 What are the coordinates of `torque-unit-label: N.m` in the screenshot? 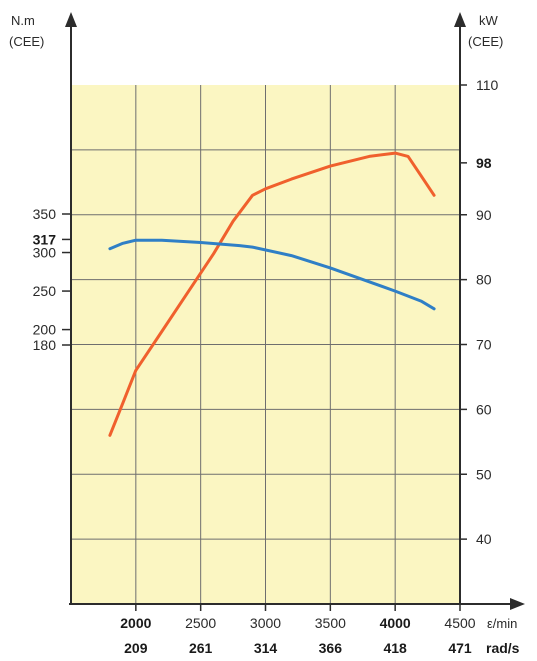 It's located at (23, 20).